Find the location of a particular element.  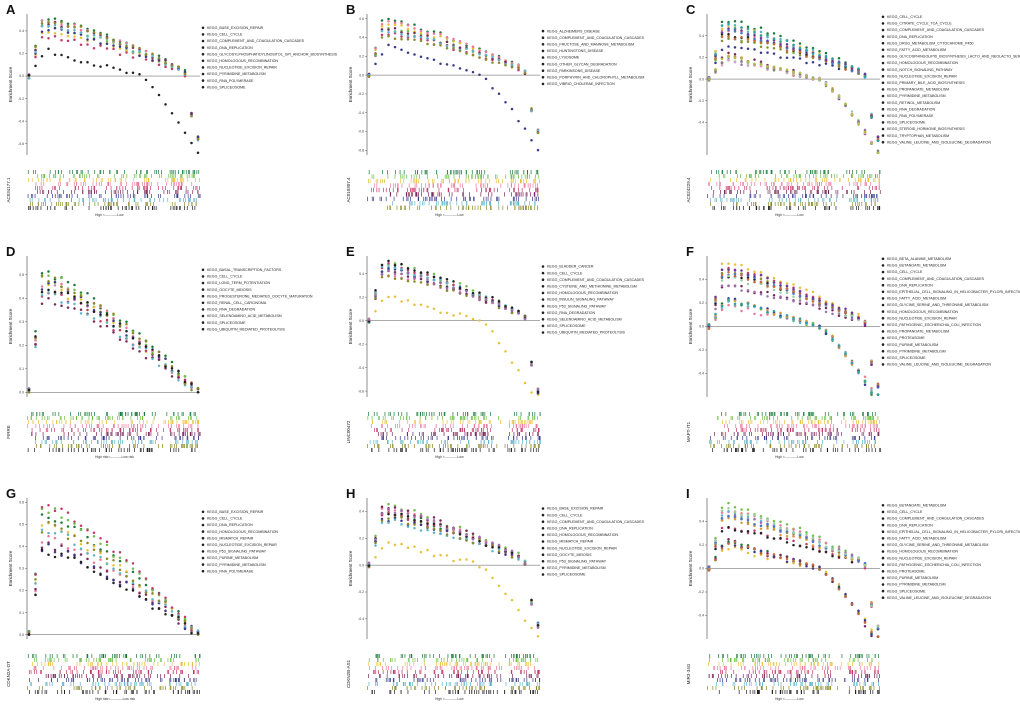

series-kegg-parkinsons-disease is located at coordinates (453, 97).